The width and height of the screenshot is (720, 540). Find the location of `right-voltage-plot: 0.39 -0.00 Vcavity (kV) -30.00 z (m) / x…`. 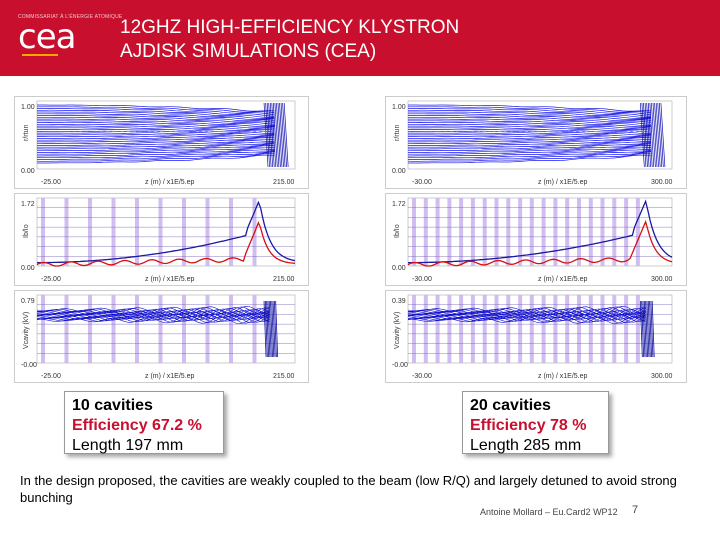

right-voltage-plot: 0.39 -0.00 Vcavity (kV) -30.00 z (m) / x… is located at coordinates (536, 336).